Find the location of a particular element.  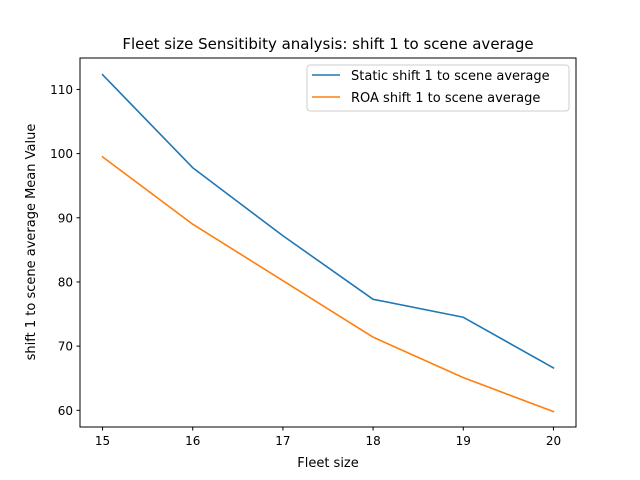

x-axis-label: Fleet size is located at coordinates (328, 463).